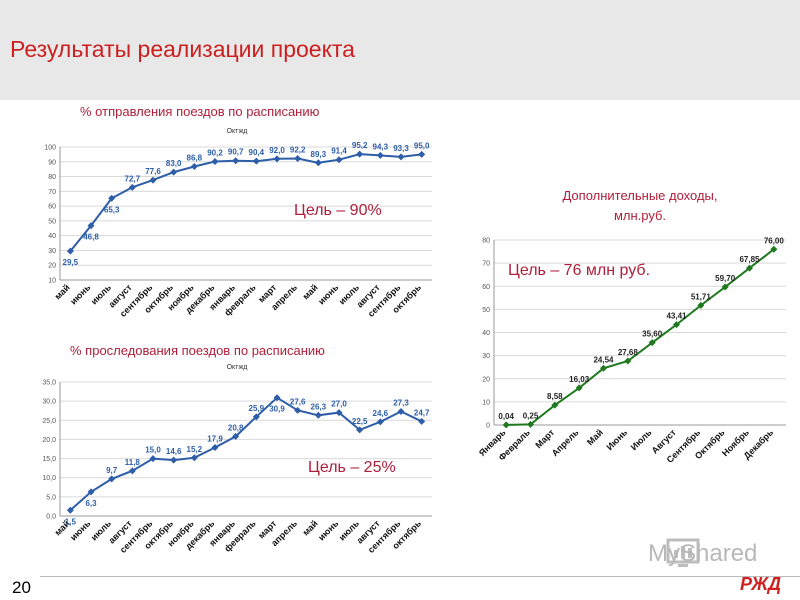 This screenshot has width=800, height=600. Describe the element at coordinates (236, 427) in the screenshot. I see `chart2-data-label: 20,8` at that location.